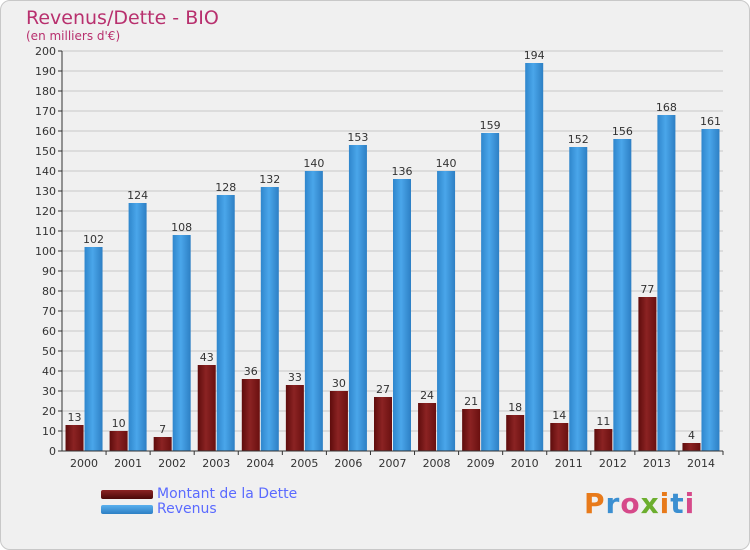 This screenshot has width=750, height=550. Describe the element at coordinates (402, 315) in the screenshot. I see `bar-revenus-2007` at that location.